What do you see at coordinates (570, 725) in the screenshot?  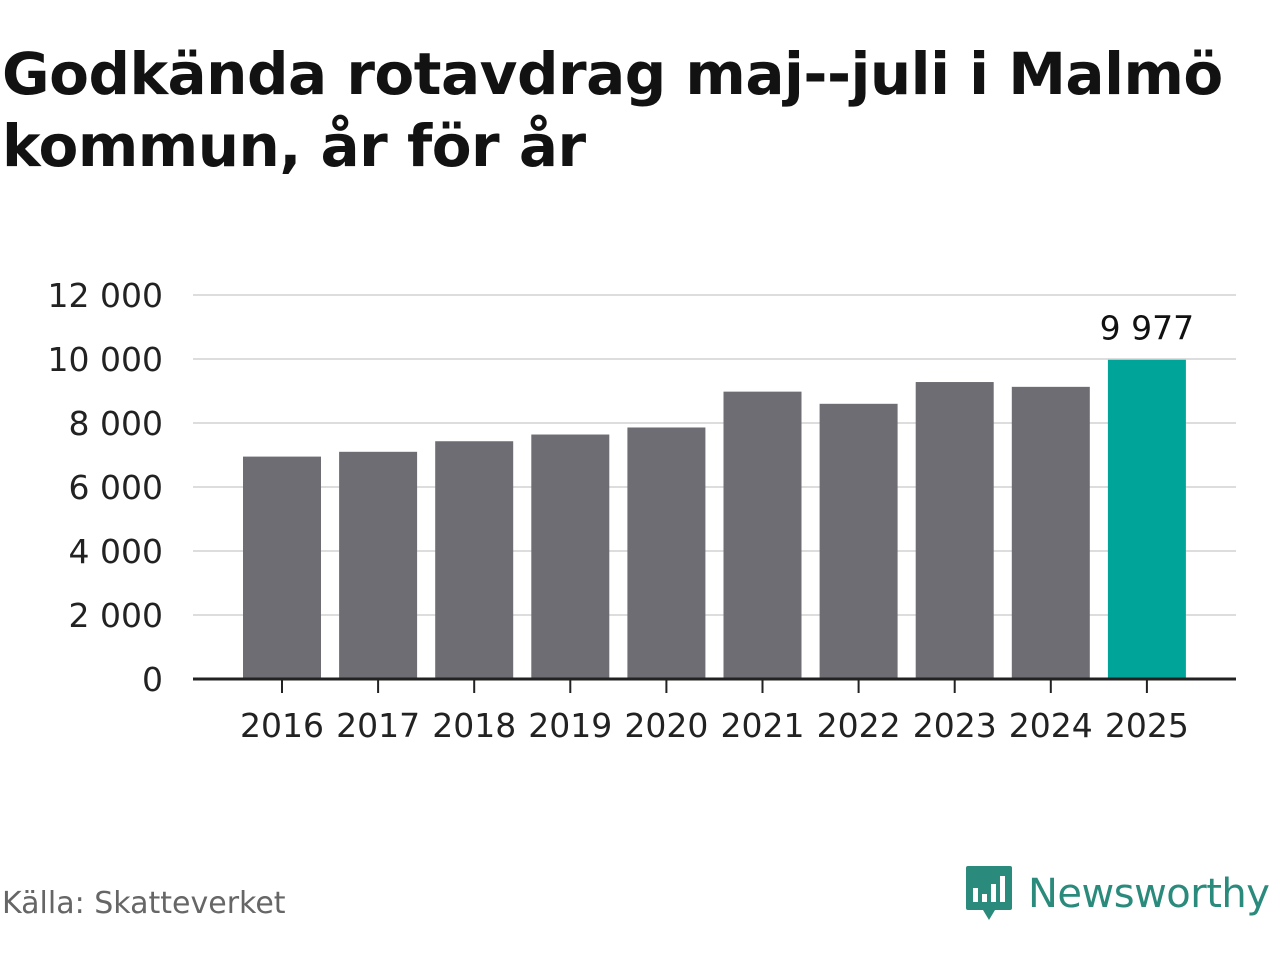 I see `x-tick-label: 2019` at bounding box center [570, 725].